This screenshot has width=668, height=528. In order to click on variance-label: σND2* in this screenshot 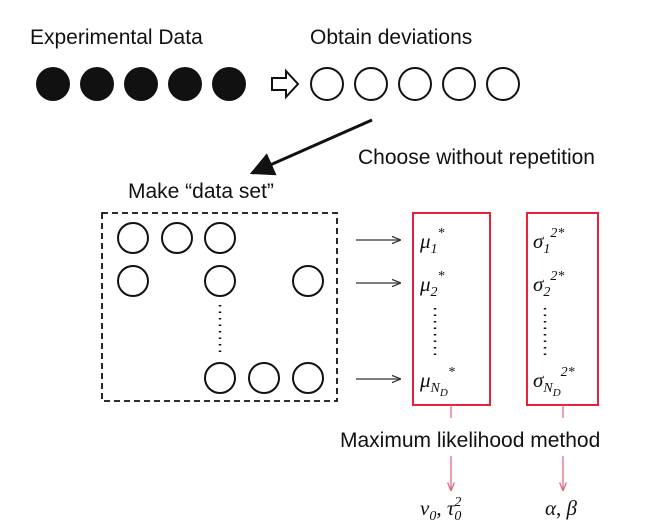, I will do `click(554, 382)`.